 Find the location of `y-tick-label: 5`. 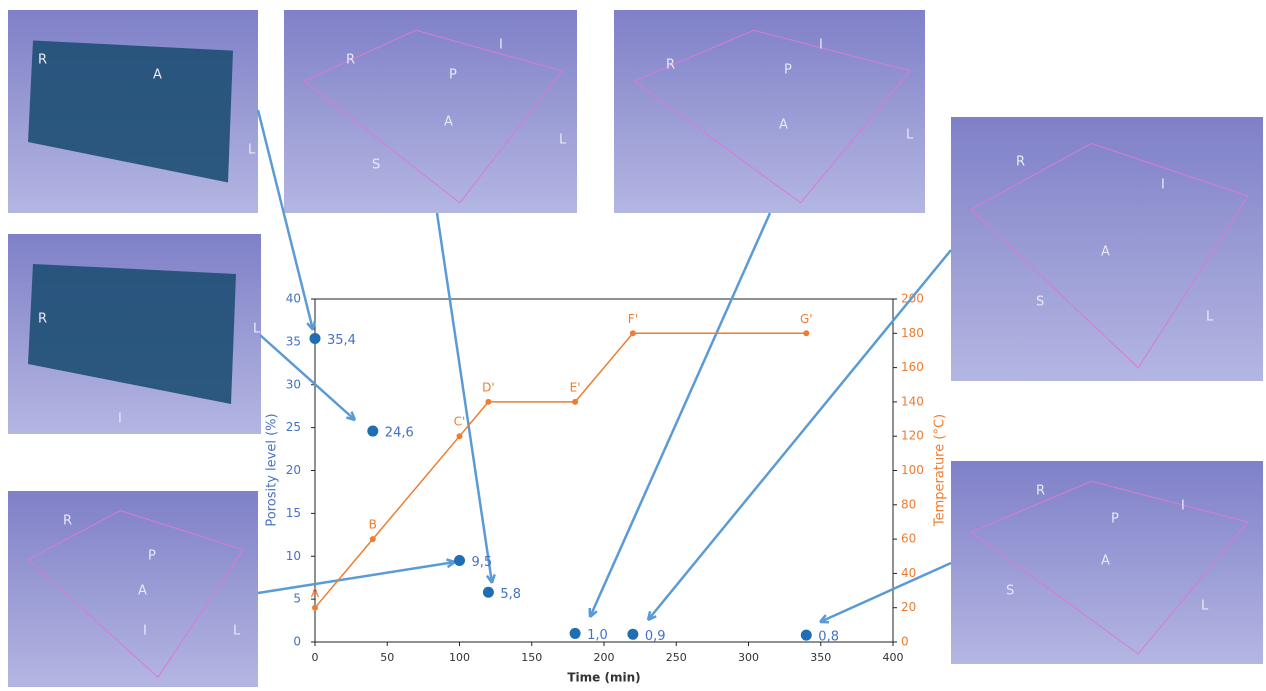

y-tick-label: 5 is located at coordinates (297, 599).